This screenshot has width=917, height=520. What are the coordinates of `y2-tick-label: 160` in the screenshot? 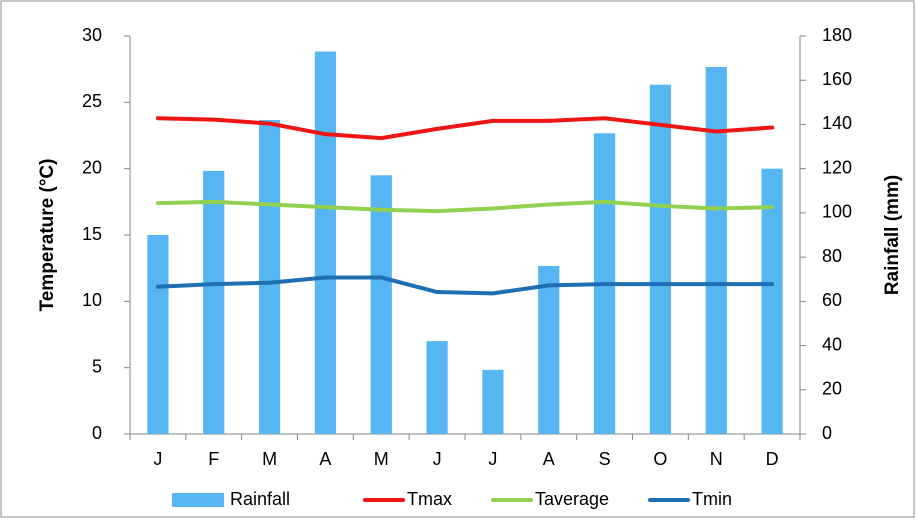 It's located at (837, 79).